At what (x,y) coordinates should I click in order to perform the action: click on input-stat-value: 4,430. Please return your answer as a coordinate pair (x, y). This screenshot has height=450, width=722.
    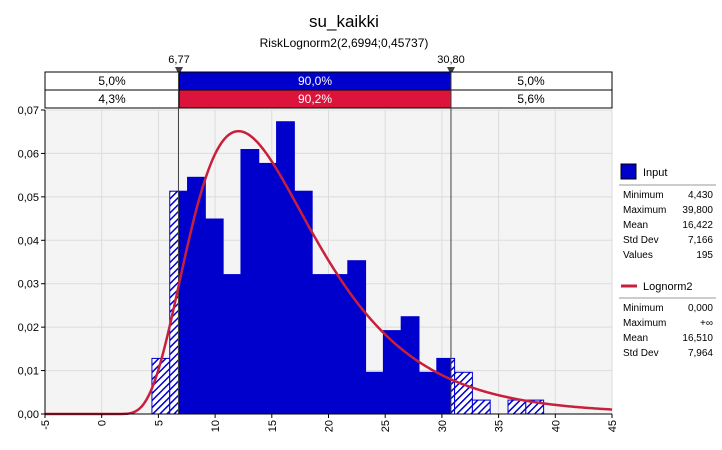
    Looking at the image, I should click on (700, 195).